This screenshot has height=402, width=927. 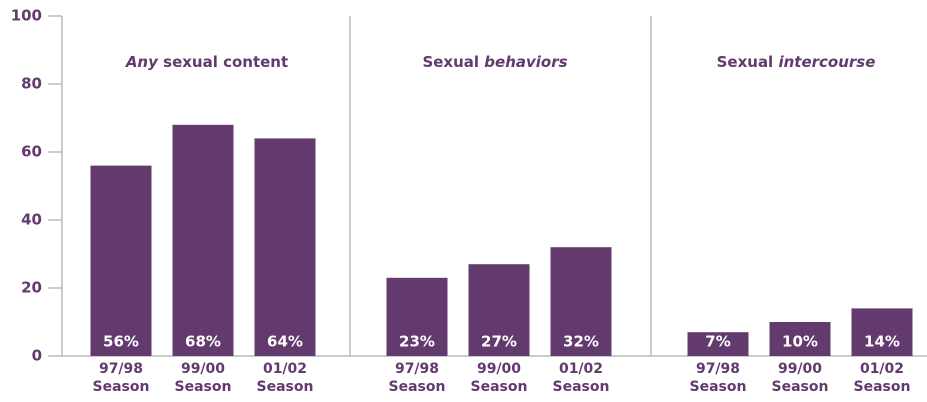 What do you see at coordinates (31, 220) in the screenshot?
I see `y-tick-label: 40` at bounding box center [31, 220].